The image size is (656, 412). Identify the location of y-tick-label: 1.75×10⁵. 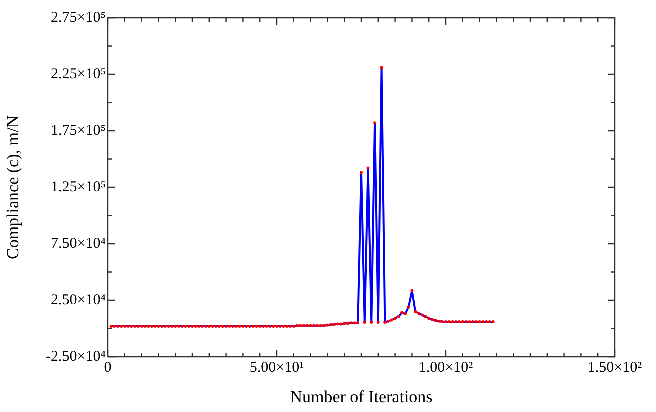
(78, 130).